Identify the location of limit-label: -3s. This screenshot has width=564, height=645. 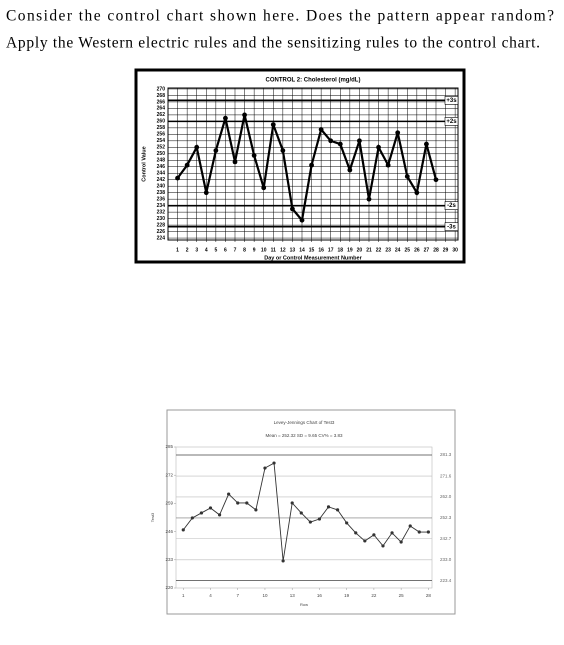
(451, 227).